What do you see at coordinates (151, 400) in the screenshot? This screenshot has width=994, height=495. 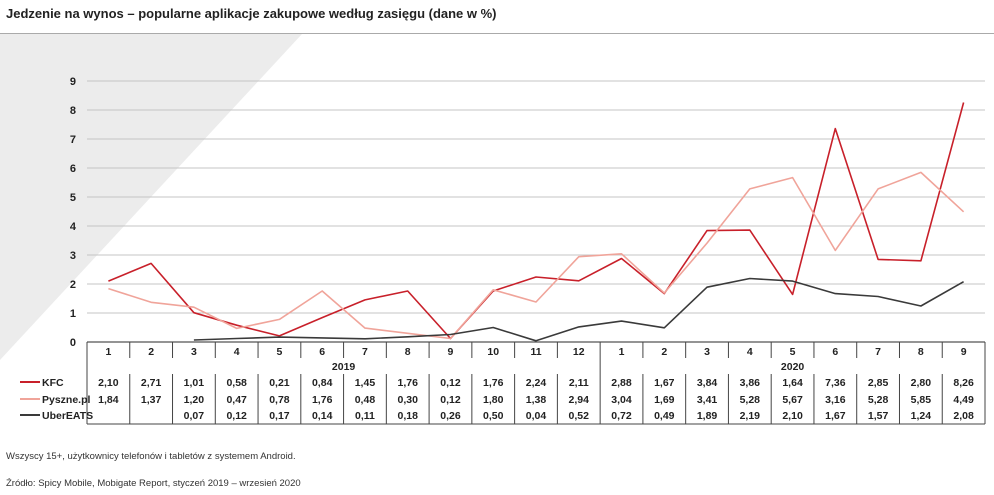 I see `data-label: 1,37` at bounding box center [151, 400].